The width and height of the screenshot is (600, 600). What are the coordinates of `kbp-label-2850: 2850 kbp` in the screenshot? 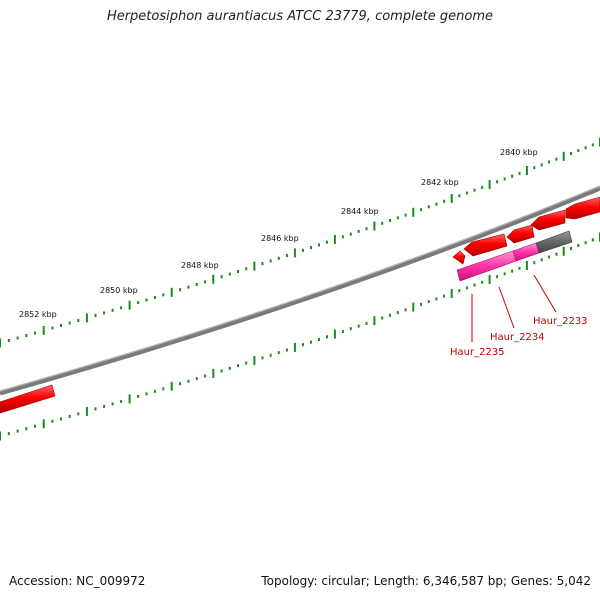 It's located at (119, 290).